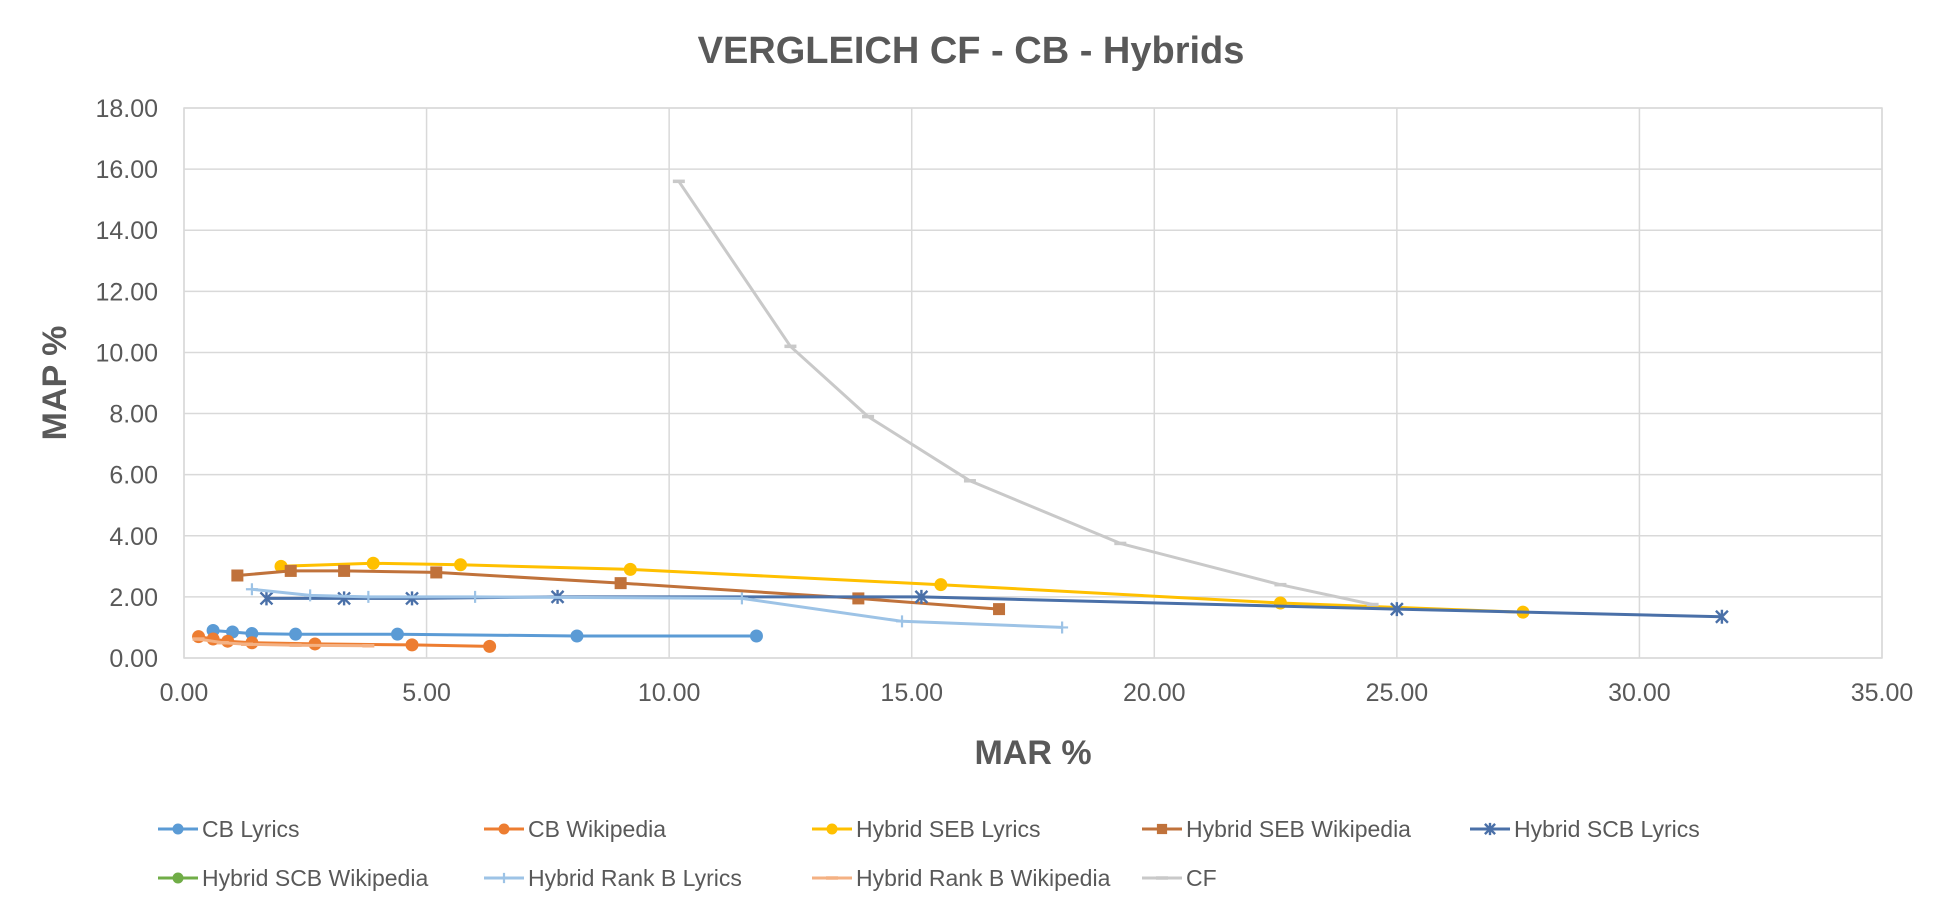 Image resolution: width=1942 pixels, height=912 pixels. Describe the element at coordinates (1037, 693) in the screenshot. I see `x-tick-labels: 0.00 5.00 10.00 15.00 20.00 25.00 30.00 35.00` at that location.